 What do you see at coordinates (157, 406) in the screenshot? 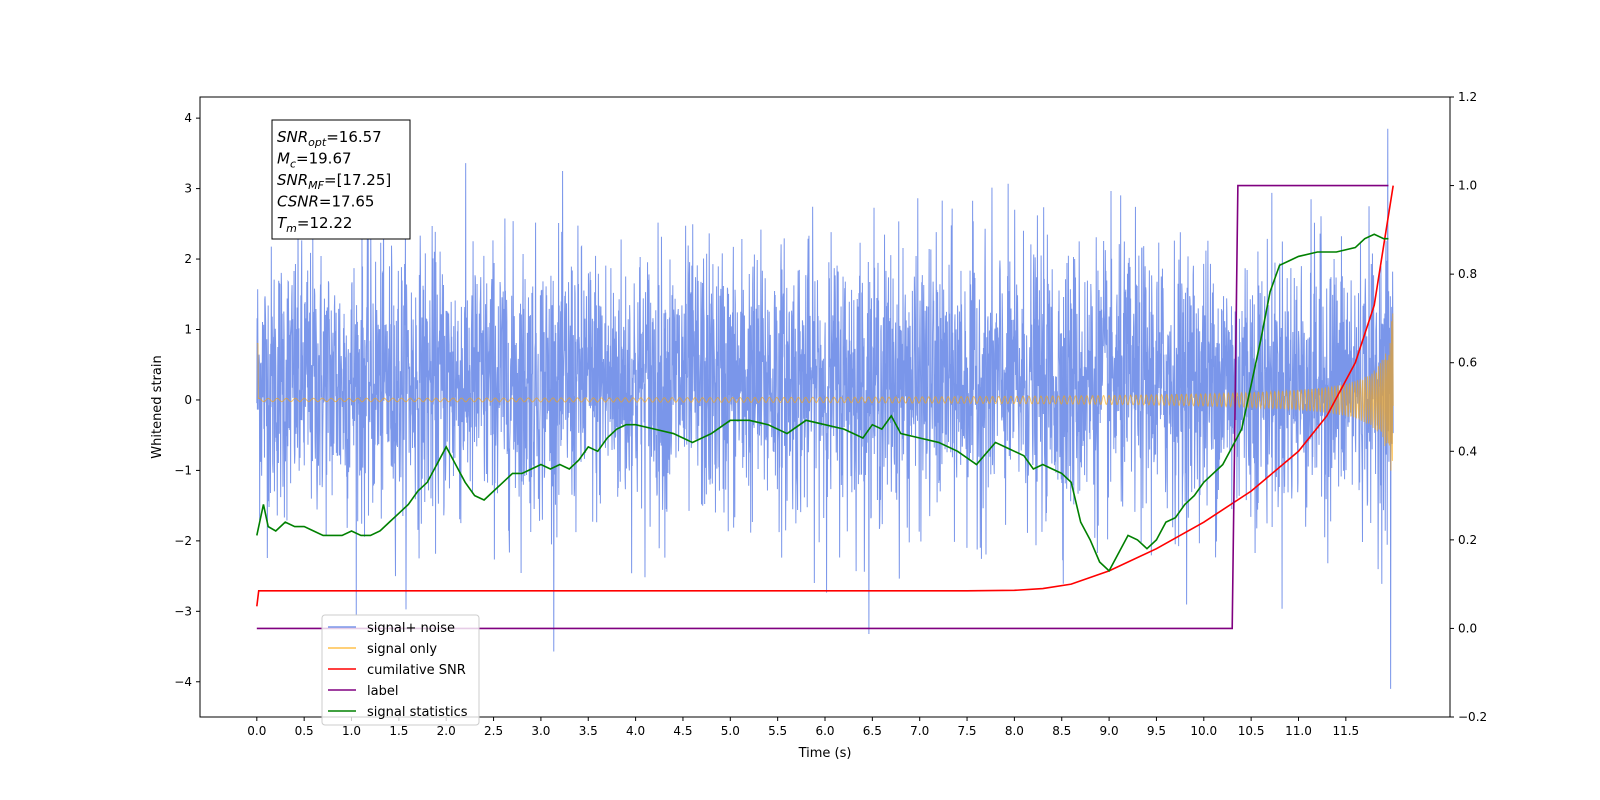
I see `y-axis-label: Whitened strain` at bounding box center [157, 406].